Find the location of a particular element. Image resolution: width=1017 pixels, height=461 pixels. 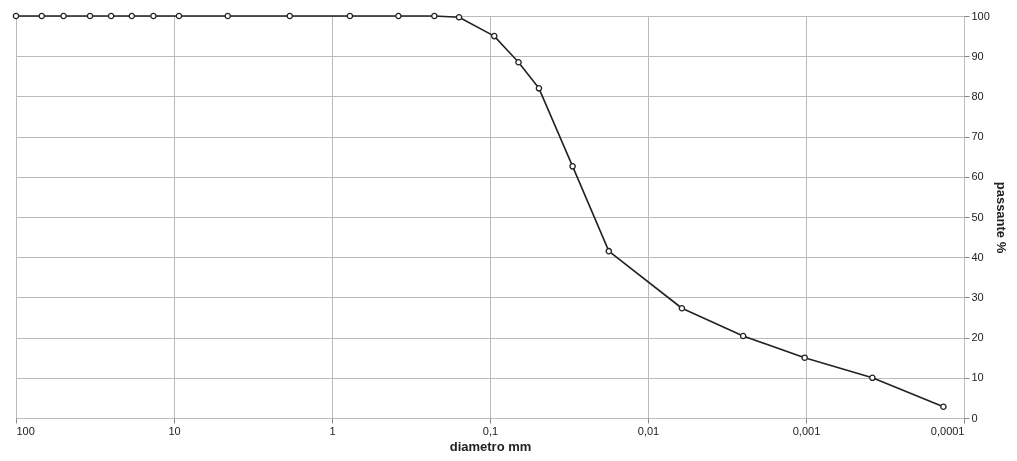

y-axis-title: passante % is located at coordinates (1001, 217).